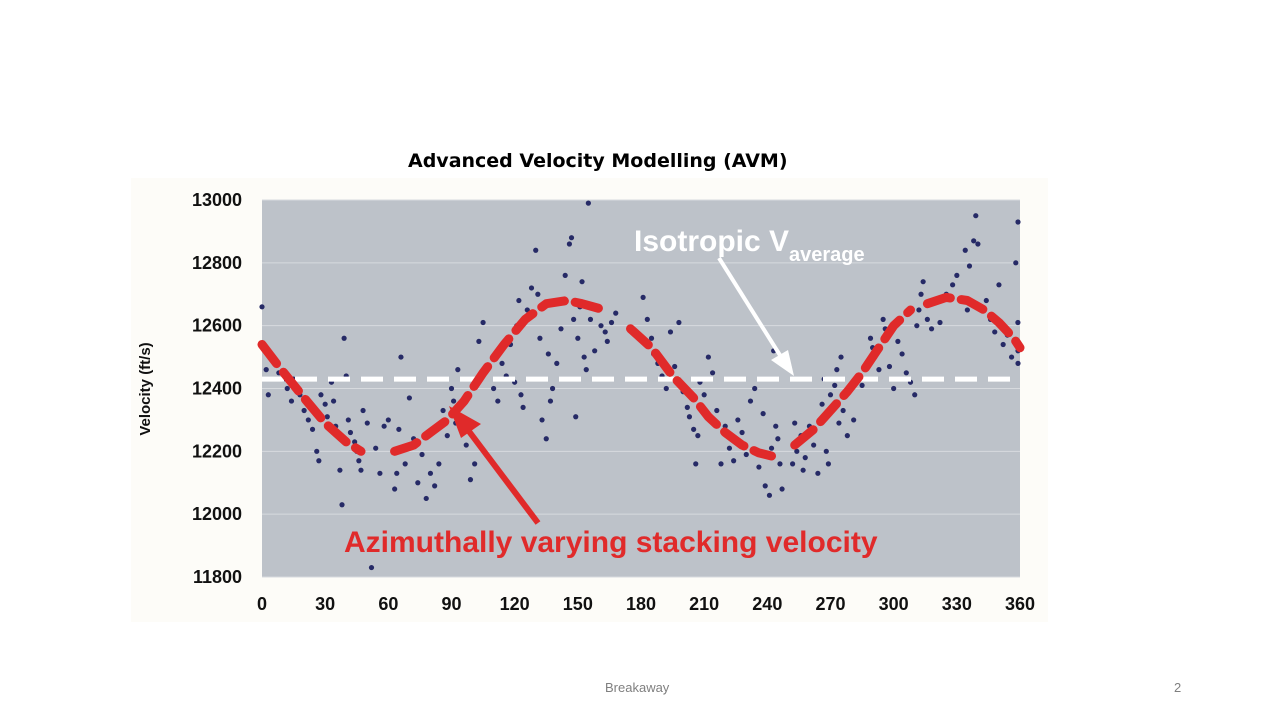 This screenshot has height=720, width=1280. Describe the element at coordinates (711, 241) in the screenshot. I see `isotropic-label-main: Isotropic V` at that location.